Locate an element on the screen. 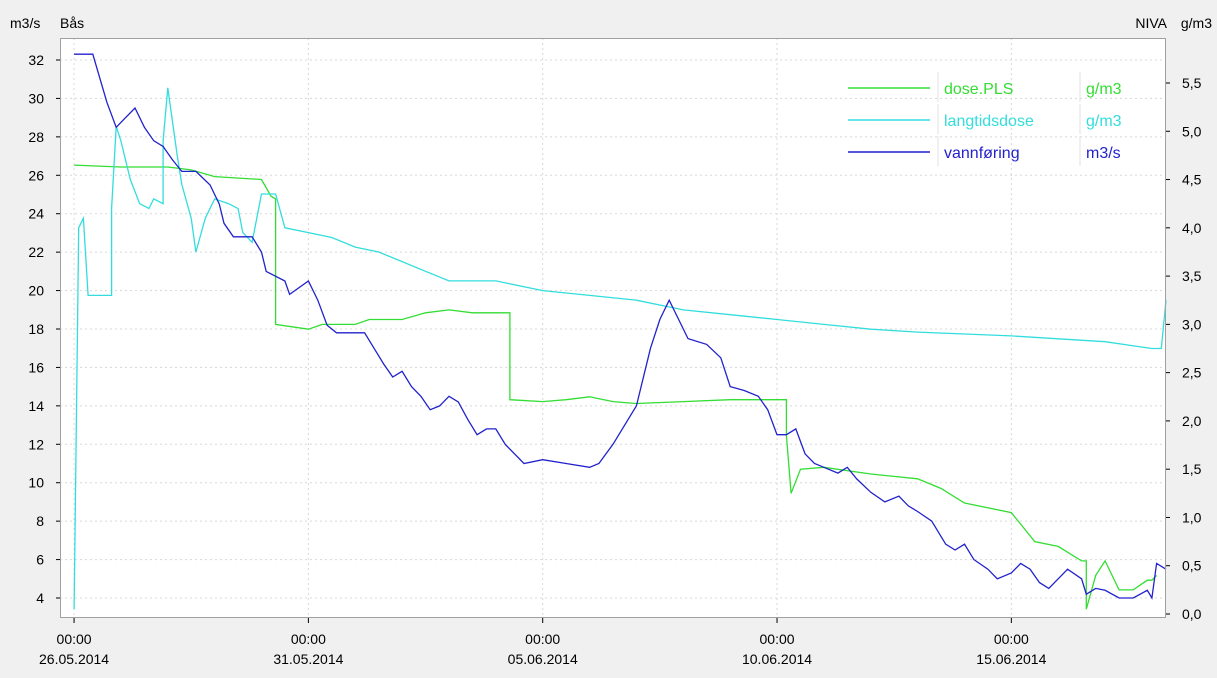 This screenshot has width=1217, height=678. right-axis-tick-label: 0,0 is located at coordinates (1192, 614).